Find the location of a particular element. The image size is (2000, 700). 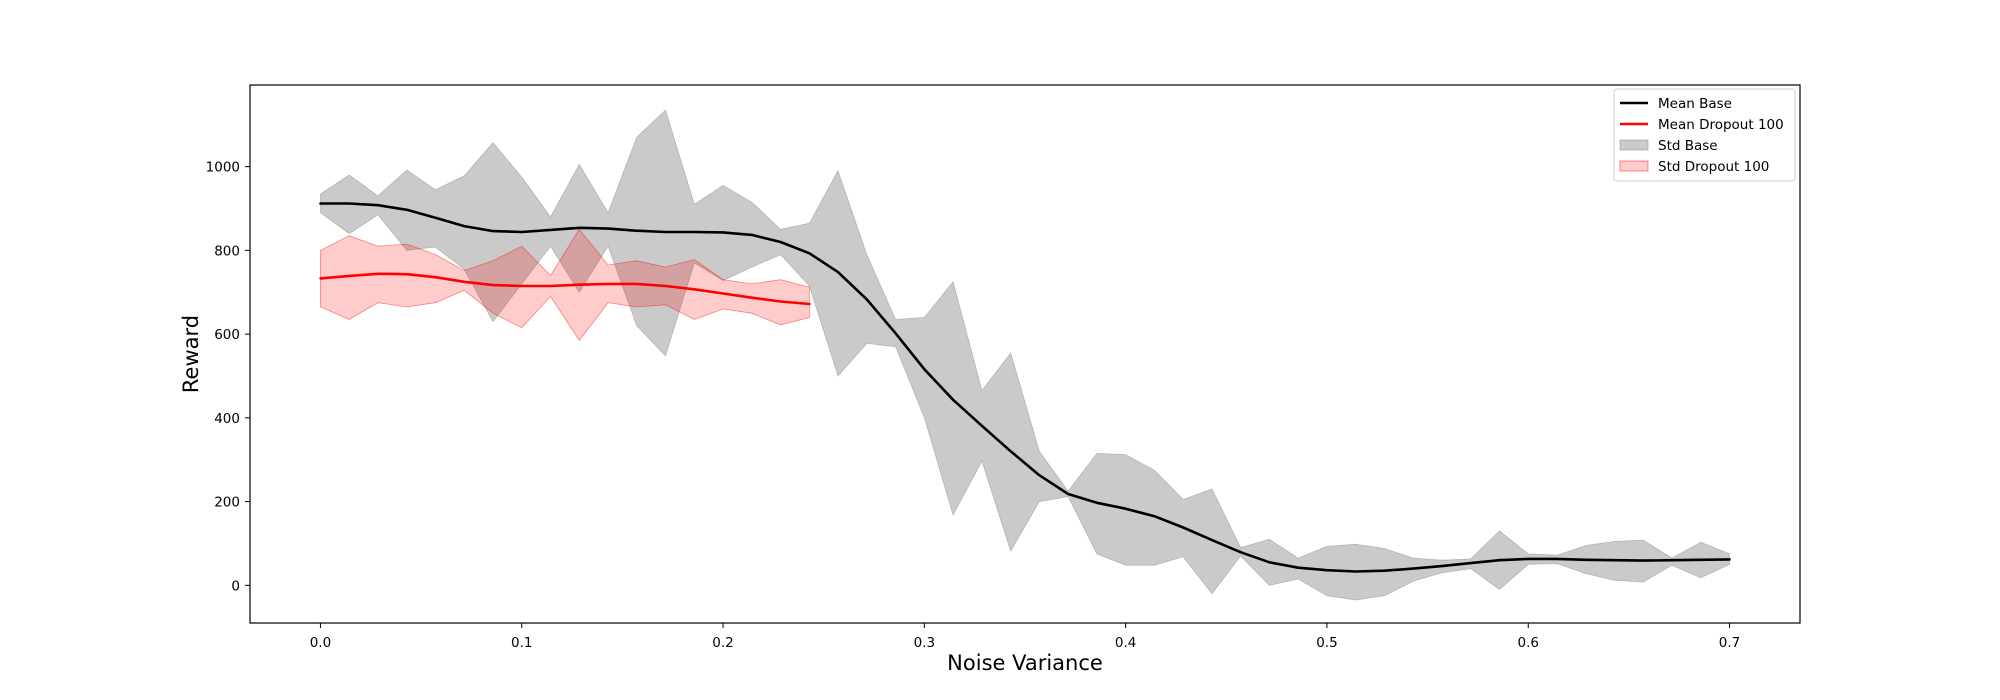

y-tick-label: 0 is located at coordinates (235, 586).